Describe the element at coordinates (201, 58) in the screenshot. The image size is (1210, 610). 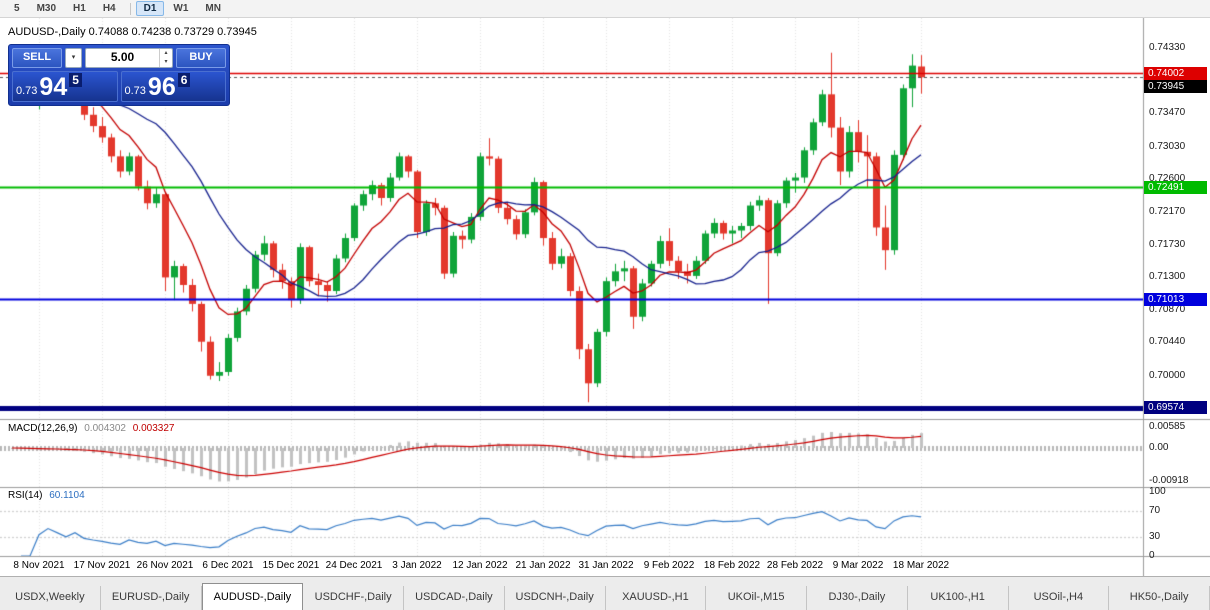
I see `buy-button: BUY` at that location.